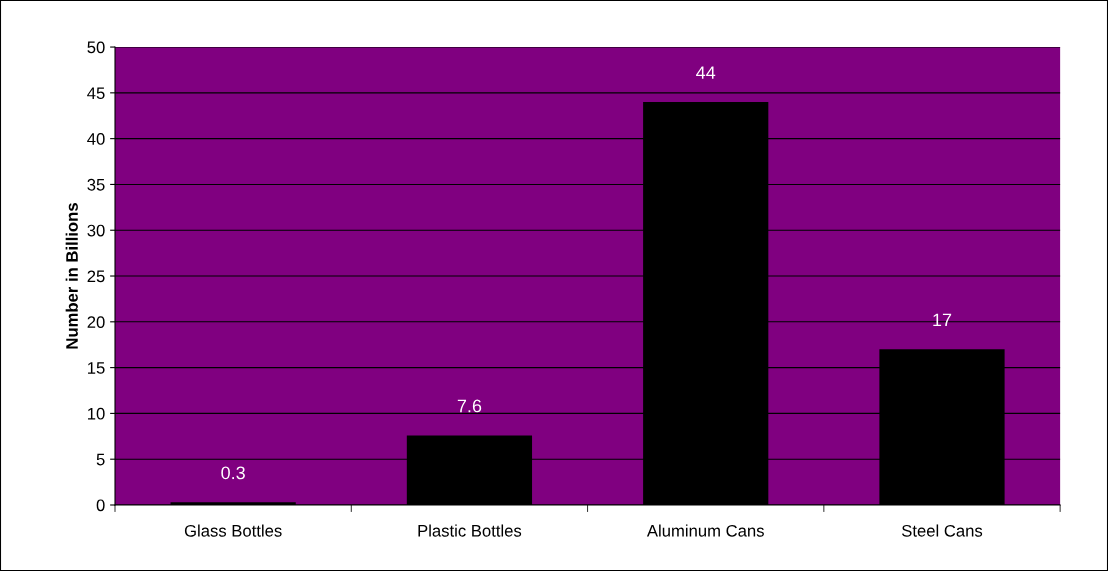 Image resolution: width=1108 pixels, height=571 pixels. I want to click on y-tick-label: 15, so click(96, 368).